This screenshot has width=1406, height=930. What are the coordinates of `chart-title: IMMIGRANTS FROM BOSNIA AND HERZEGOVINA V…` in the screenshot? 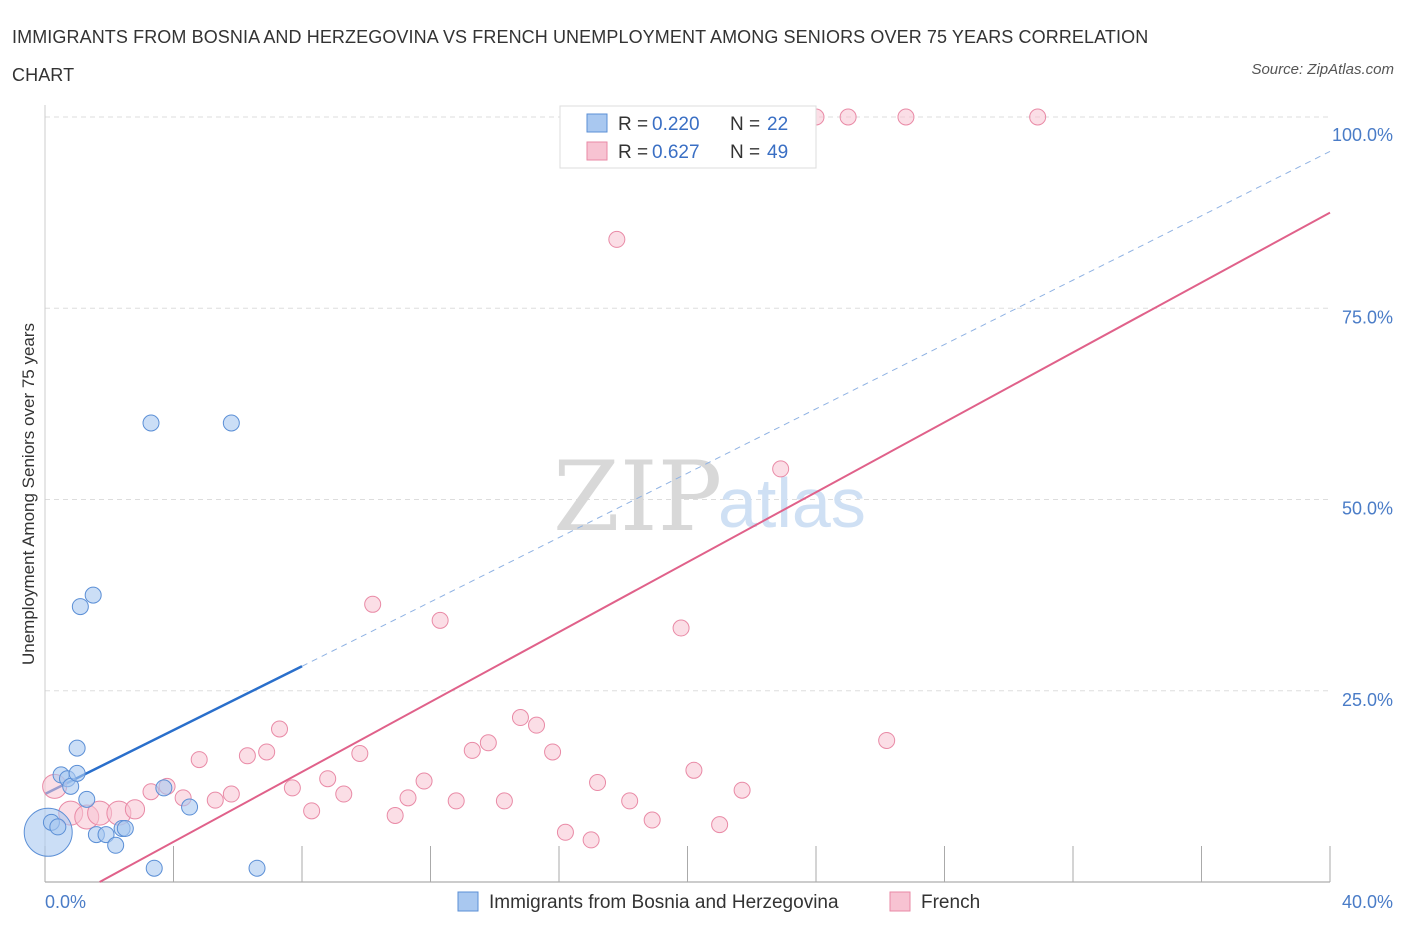 It's located at (580, 56).